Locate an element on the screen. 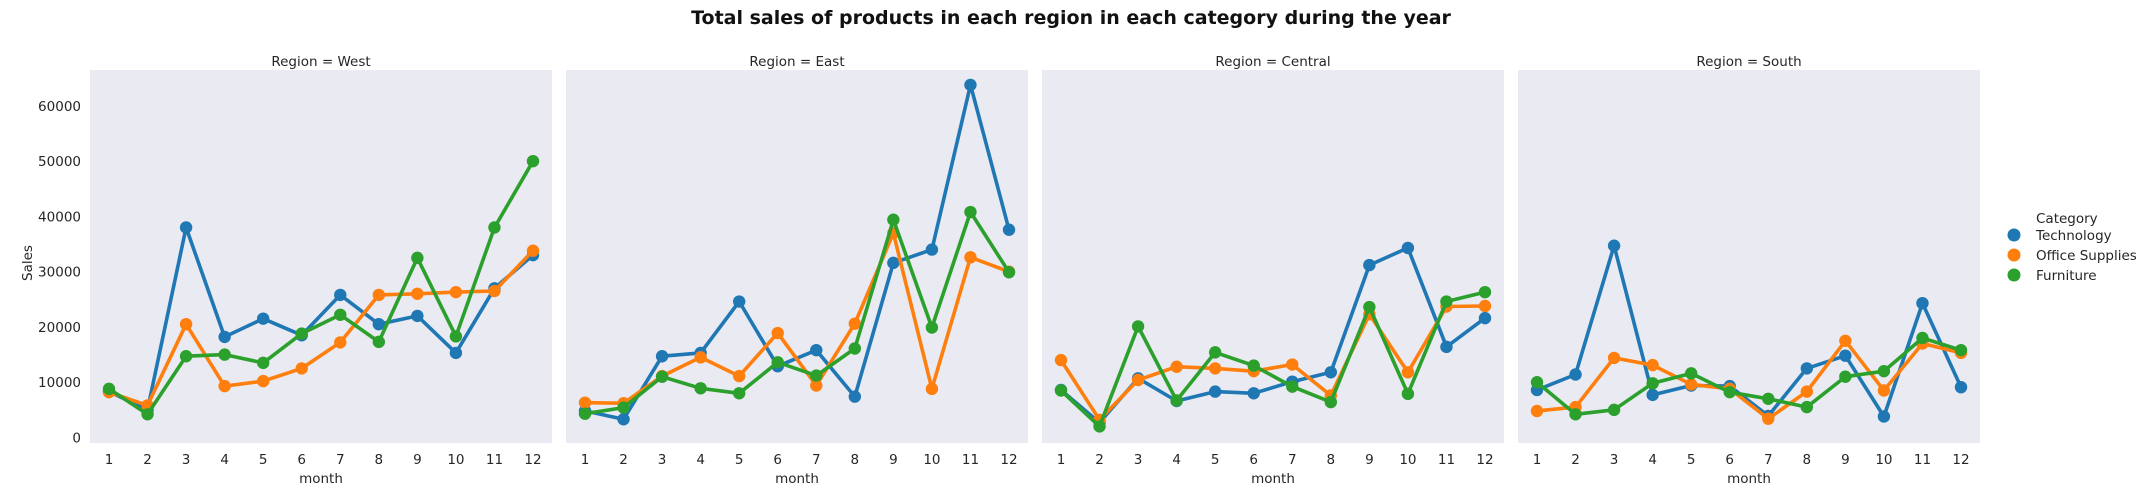 The height and width of the screenshot is (500, 2143). legend-label: Office Supplies is located at coordinates (2086, 256).